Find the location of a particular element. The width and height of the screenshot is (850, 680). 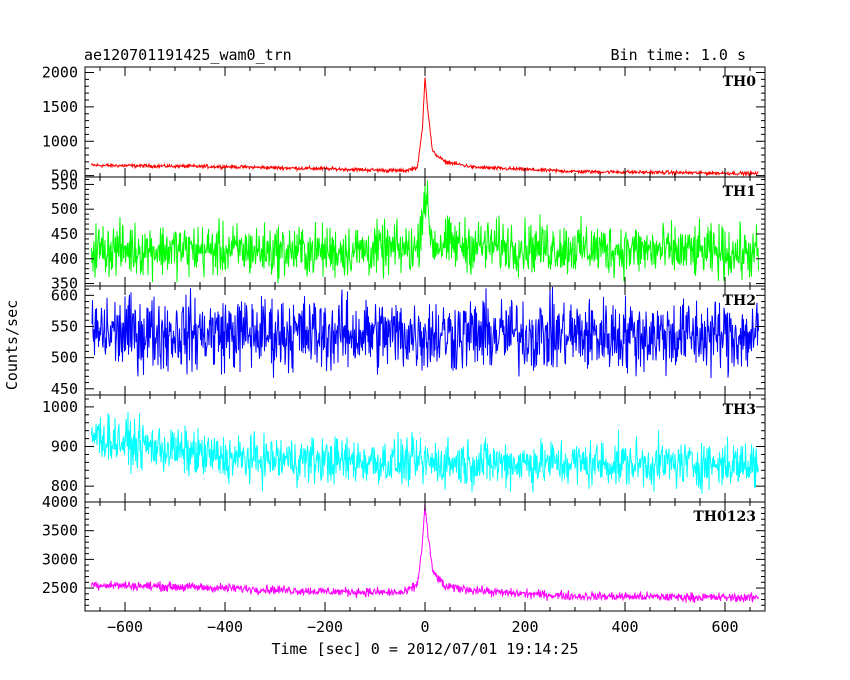

panel-th0123: 2500 3000 3500 4000 TH0123 is located at coordinates (404, 552).